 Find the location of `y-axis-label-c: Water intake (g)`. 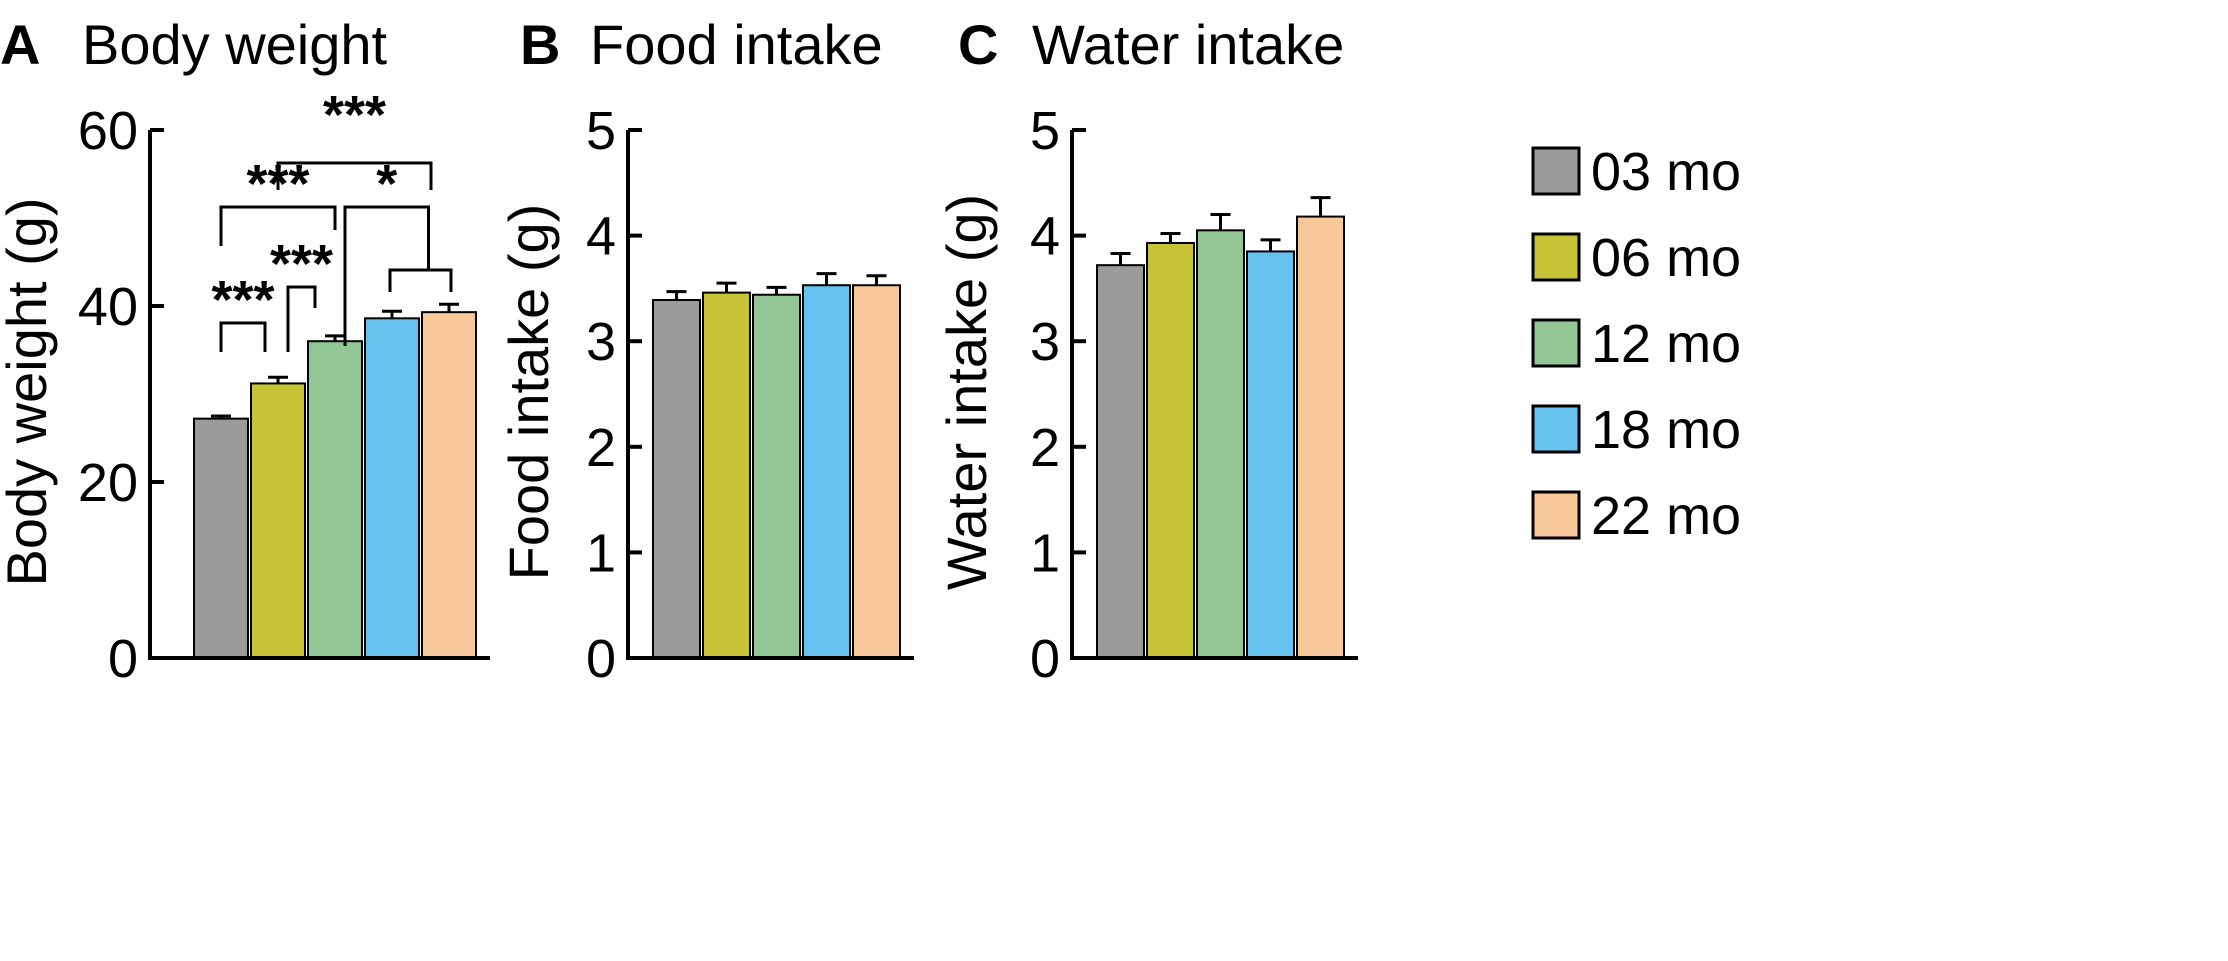

y-axis-label-c: Water intake (g) is located at coordinates (966, 392).